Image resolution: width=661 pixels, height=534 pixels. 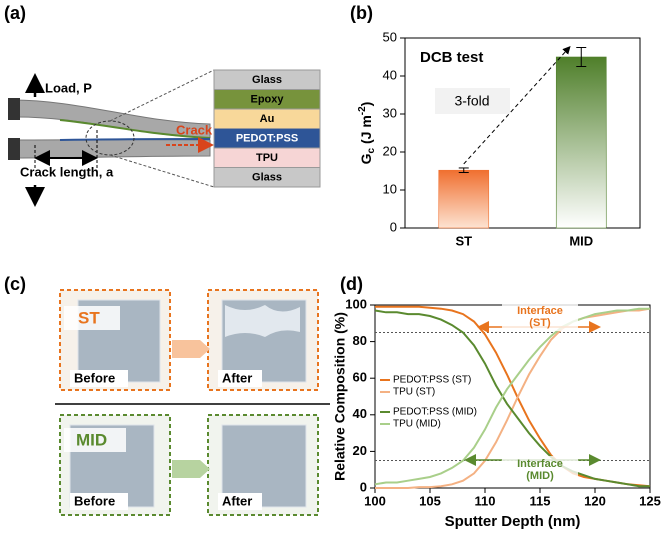 What do you see at coordinates (390, 112) in the screenshot?
I see `y-tick-label: 30` at bounding box center [390, 112].